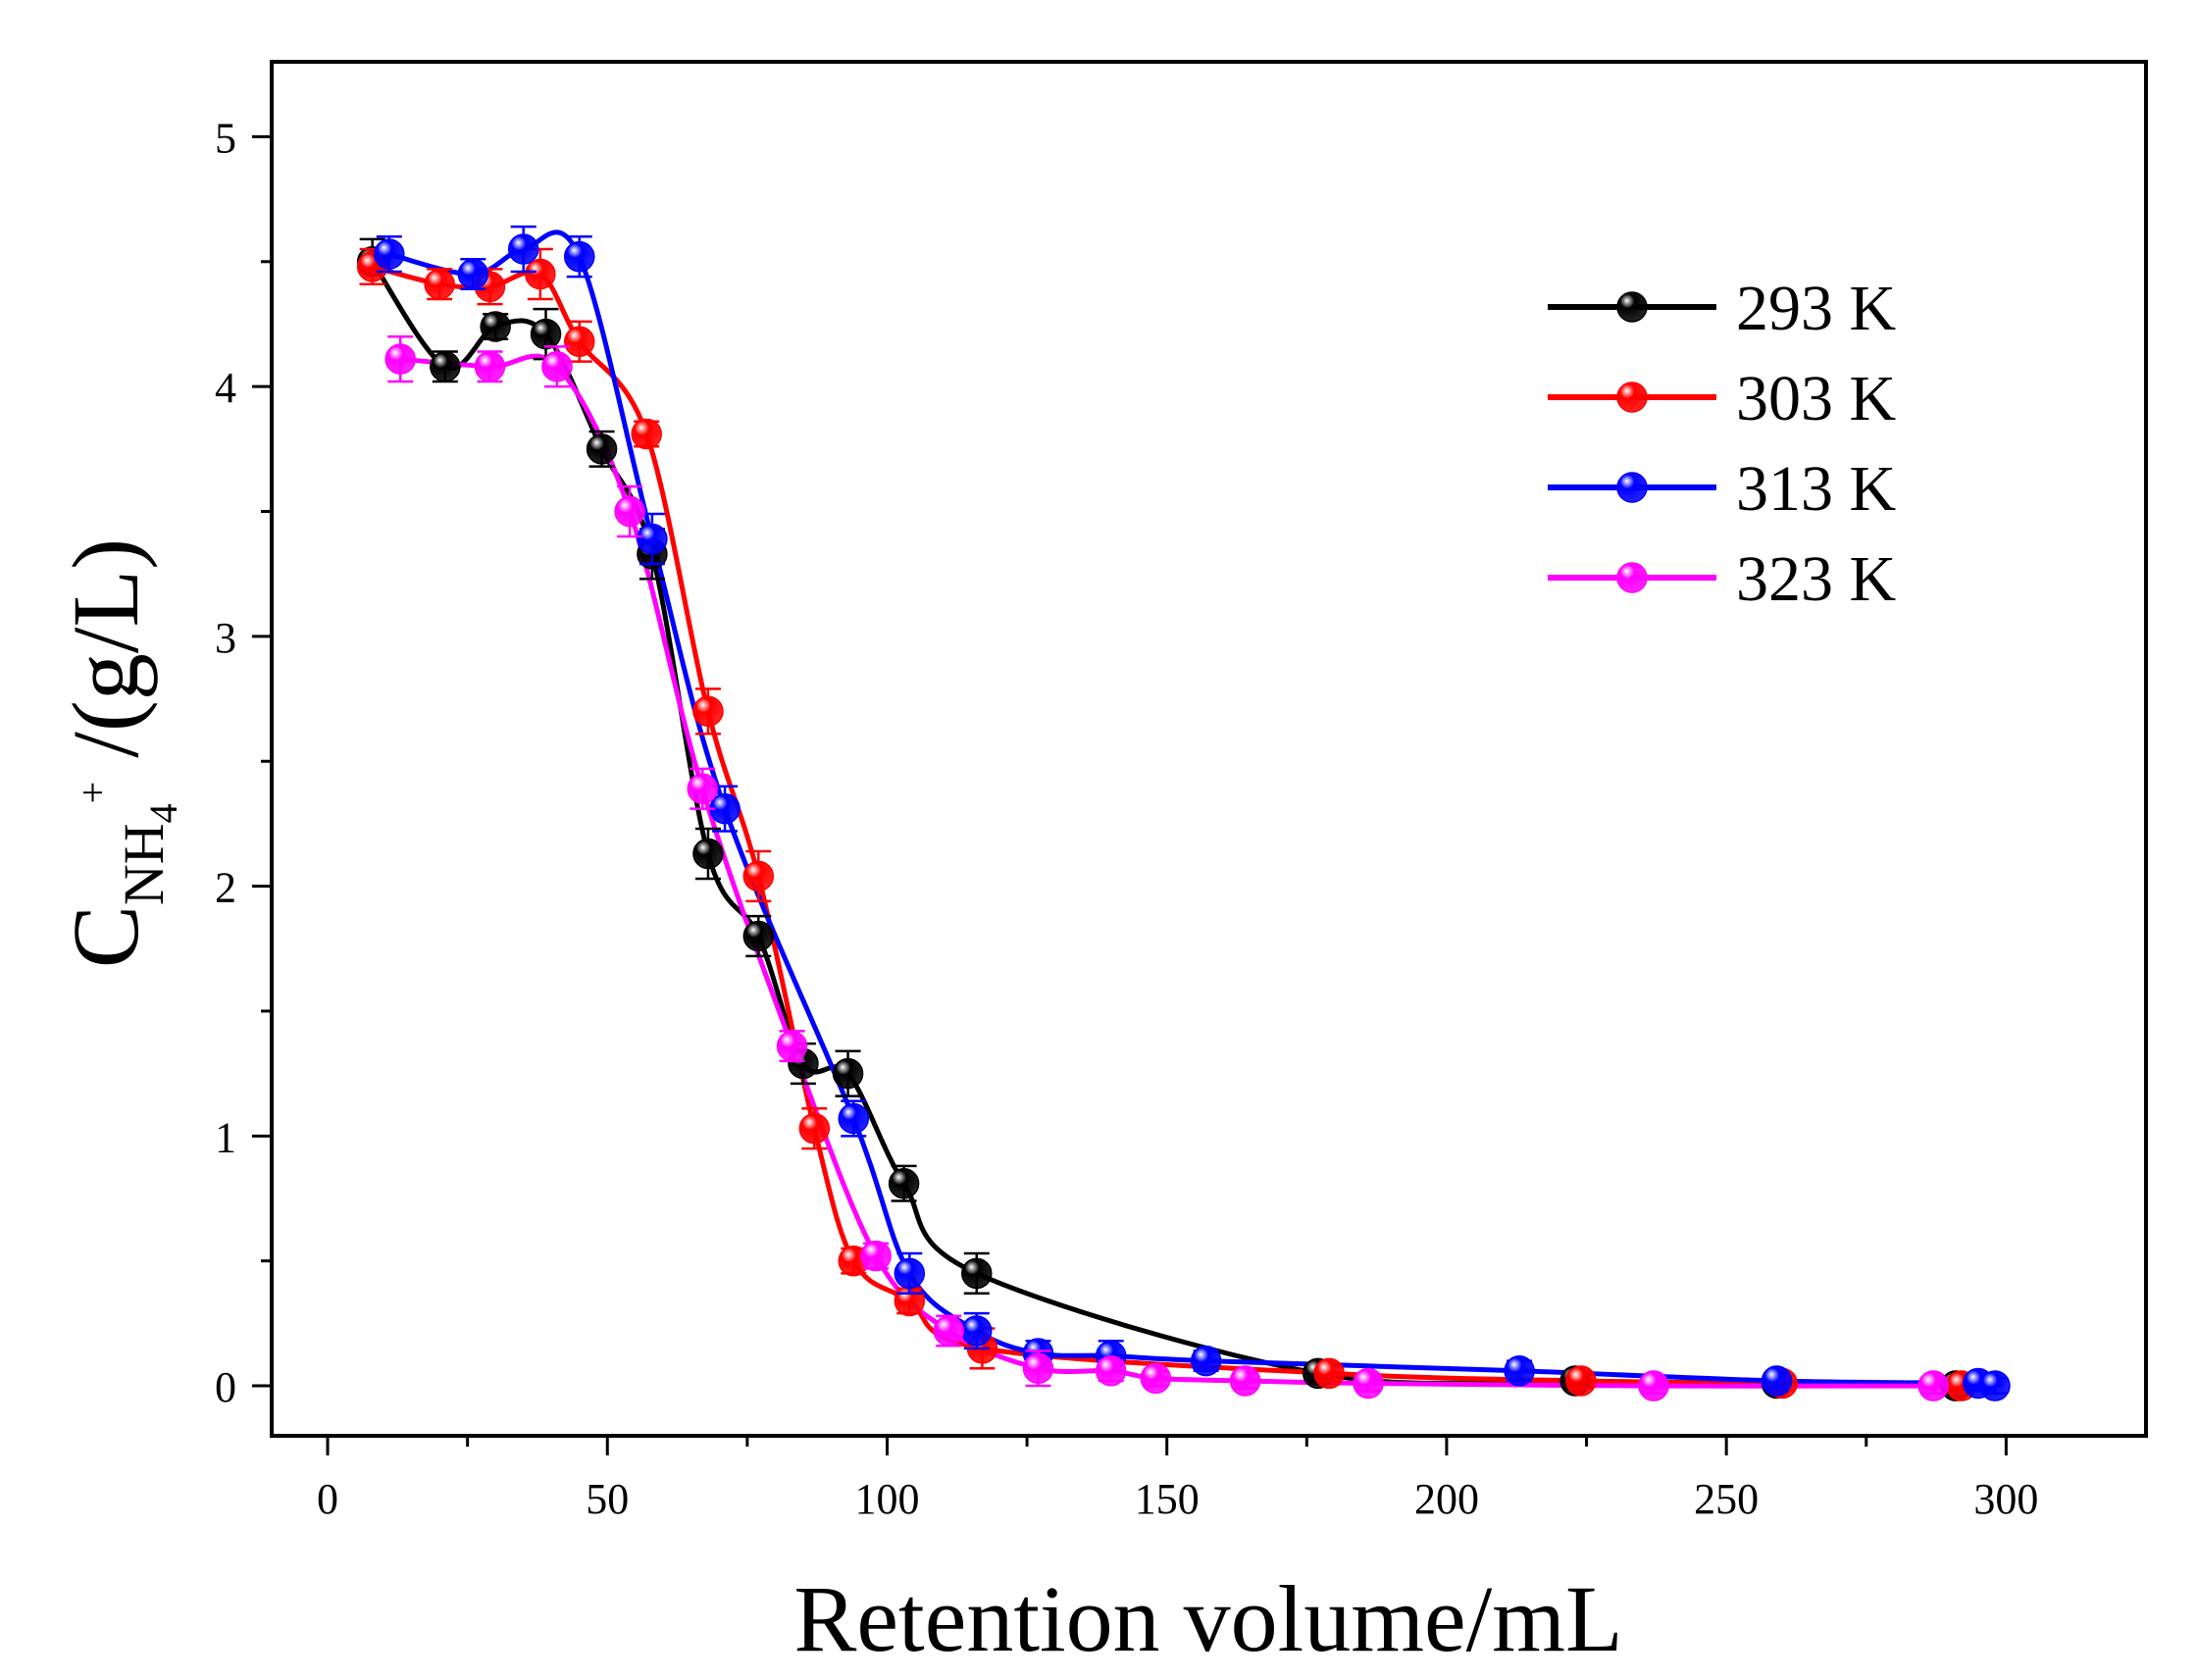 This screenshot has height=1680, width=2197. What do you see at coordinates (1632, 487) in the screenshot?
I see `legend-marker-313-k` at bounding box center [1632, 487].